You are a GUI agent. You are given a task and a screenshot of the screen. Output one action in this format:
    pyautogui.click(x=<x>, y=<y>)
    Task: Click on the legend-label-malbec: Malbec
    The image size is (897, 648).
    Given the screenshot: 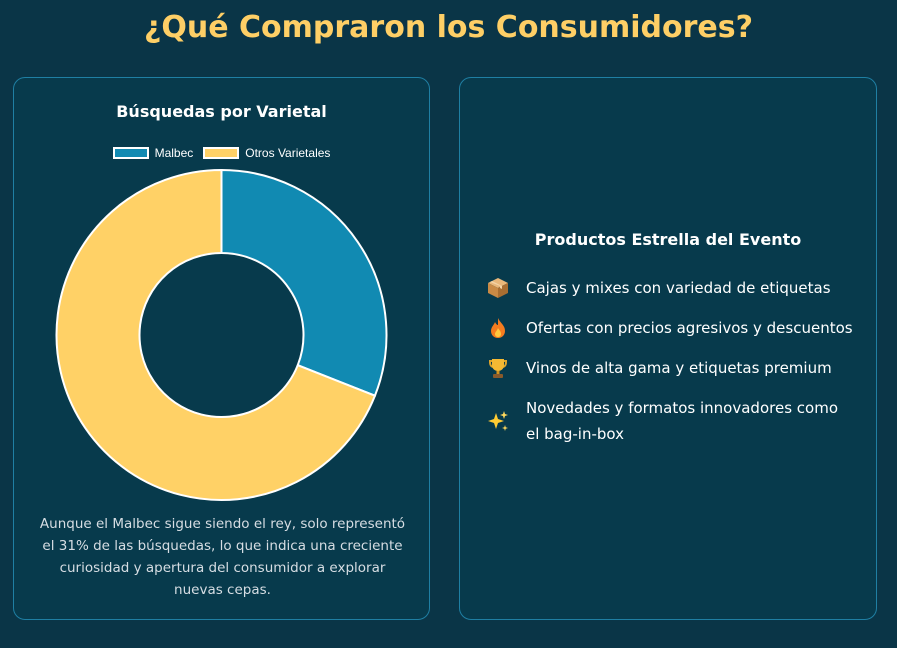 What is the action you would take?
    pyautogui.click(x=174, y=153)
    